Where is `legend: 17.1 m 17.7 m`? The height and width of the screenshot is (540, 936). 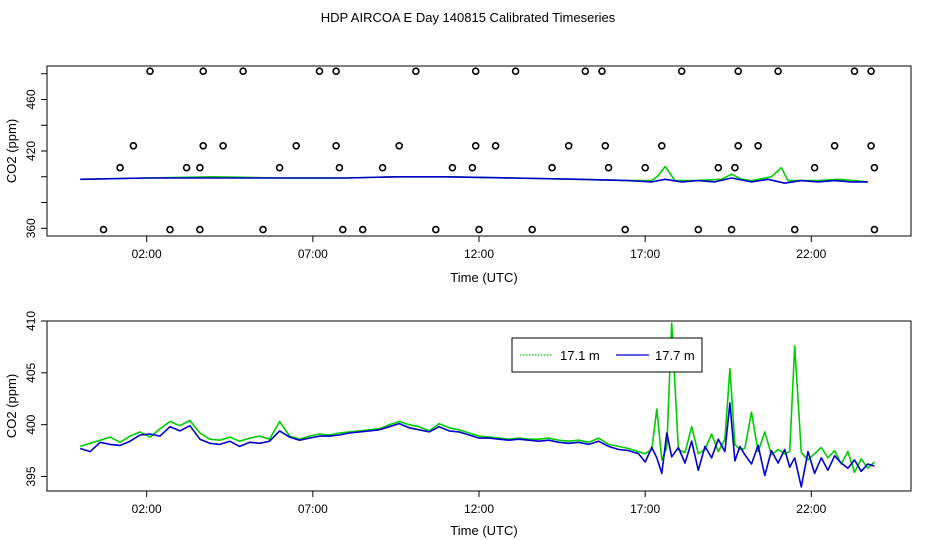 legend: 17.1 m 17.7 m is located at coordinates (607, 355).